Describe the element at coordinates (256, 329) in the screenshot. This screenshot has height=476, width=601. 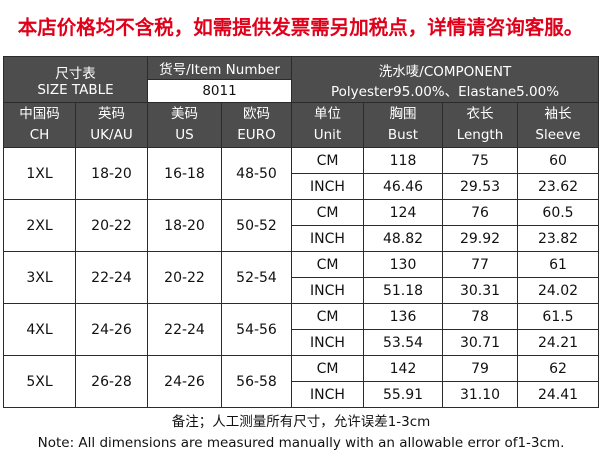
I see `size-euro: 54-56` at that location.